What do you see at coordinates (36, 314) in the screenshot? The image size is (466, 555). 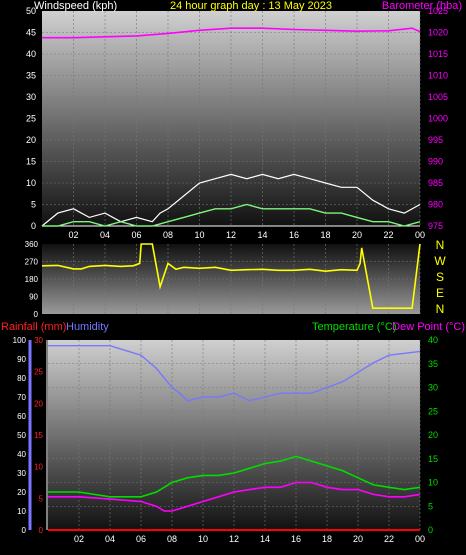 I see `direction-y-tick: 0` at bounding box center [36, 314].